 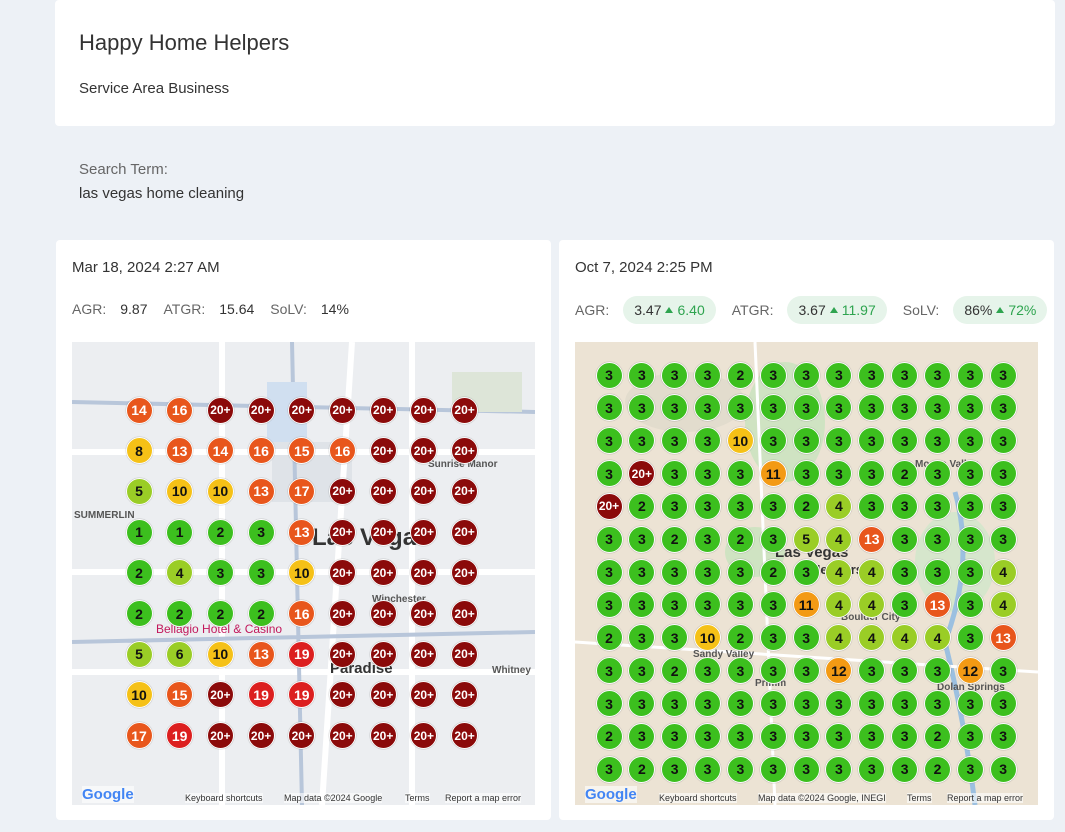 I want to click on metric-pill: 3.67 11.97, so click(x=837, y=310).